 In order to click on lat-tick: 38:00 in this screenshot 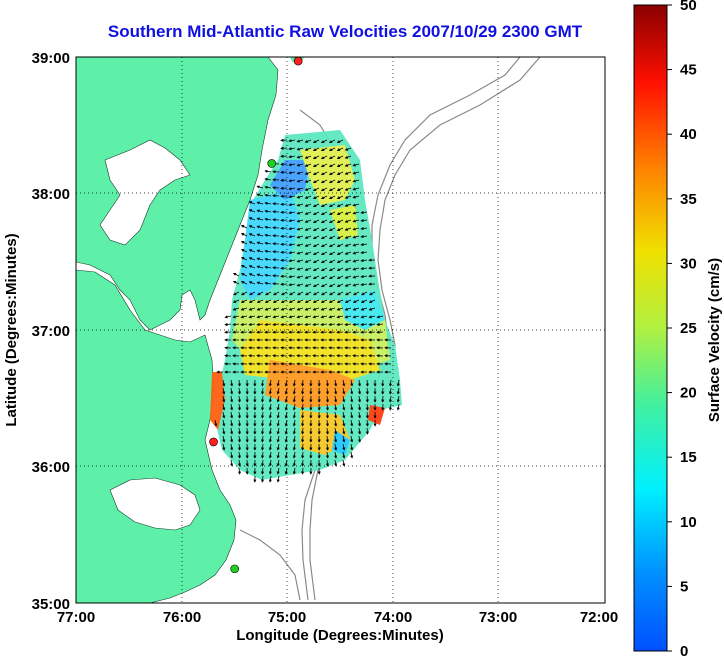, I will do `click(51, 194)`.